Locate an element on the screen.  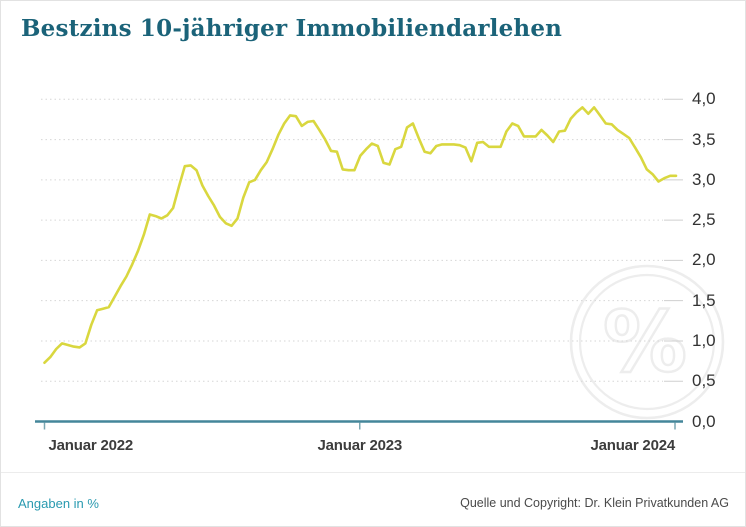
y-tick-label: 3,5 is located at coordinates (704, 139).